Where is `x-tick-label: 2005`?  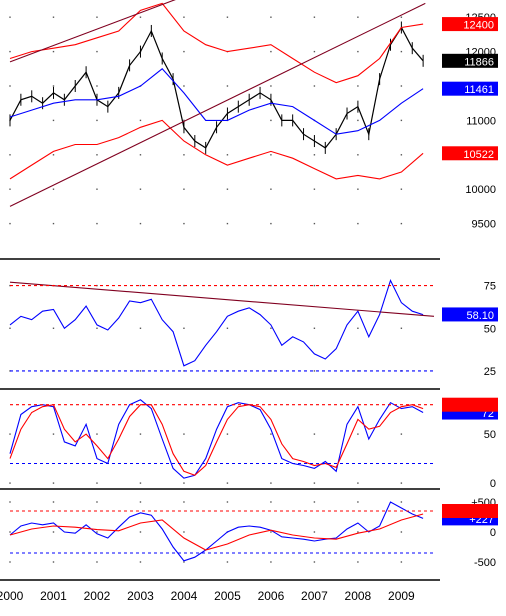 x-tick-label: 2005 is located at coordinates (227, 596).